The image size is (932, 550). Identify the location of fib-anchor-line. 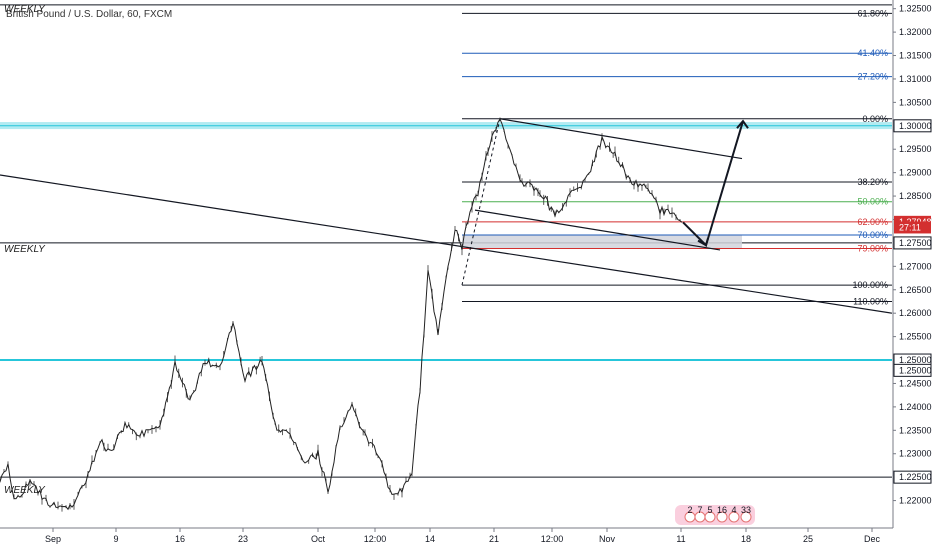
(481, 202).